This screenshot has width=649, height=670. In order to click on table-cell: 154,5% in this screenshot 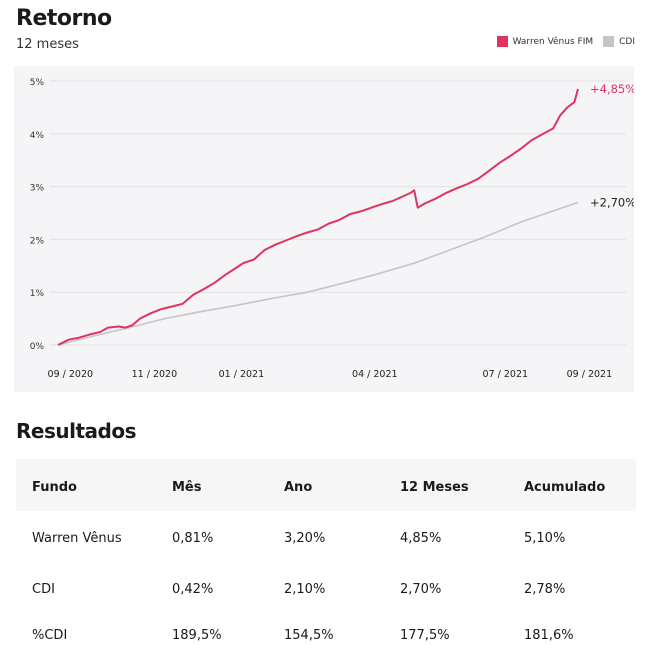, I will do `click(309, 635)`.